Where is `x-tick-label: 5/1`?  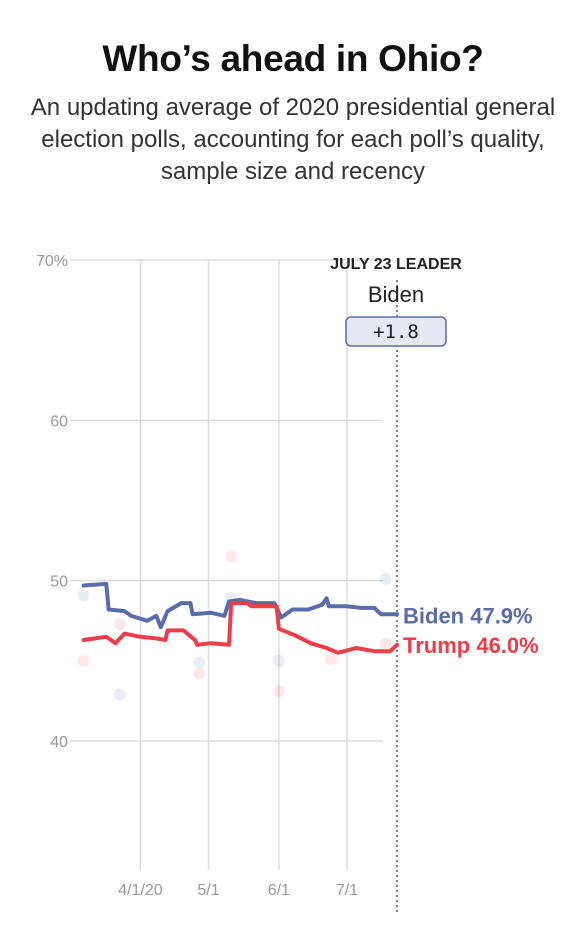
x-tick-label: 5/1 is located at coordinates (208, 890).